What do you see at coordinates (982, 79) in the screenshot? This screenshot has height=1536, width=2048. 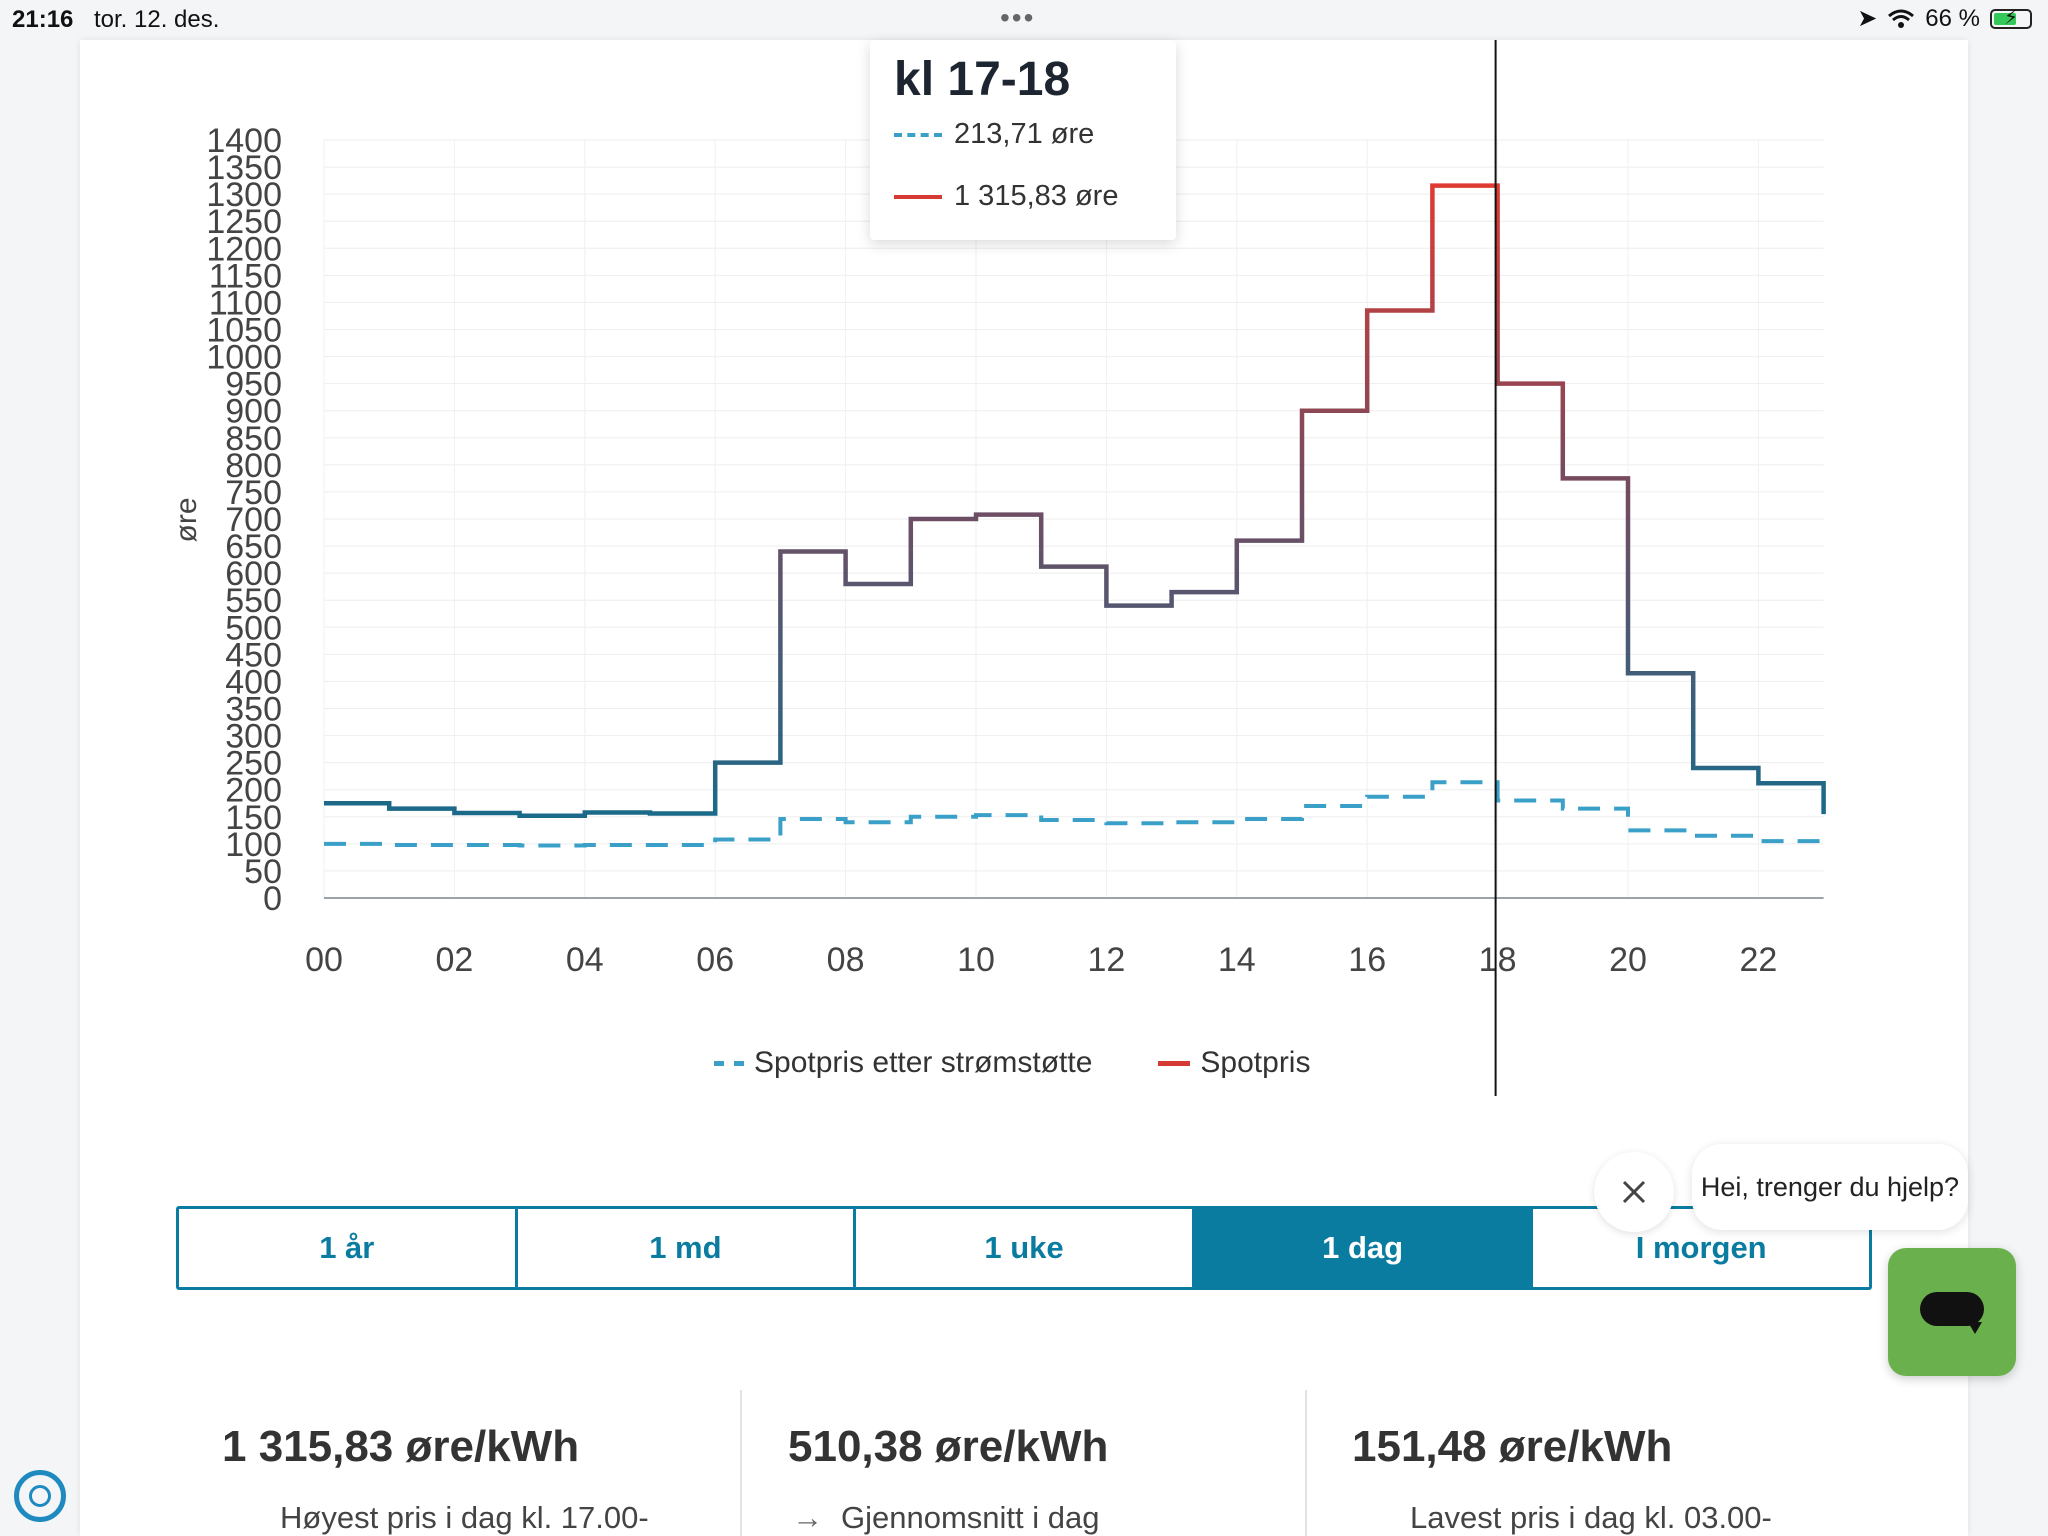 I see `tooltip-title: kl 17-18` at bounding box center [982, 79].